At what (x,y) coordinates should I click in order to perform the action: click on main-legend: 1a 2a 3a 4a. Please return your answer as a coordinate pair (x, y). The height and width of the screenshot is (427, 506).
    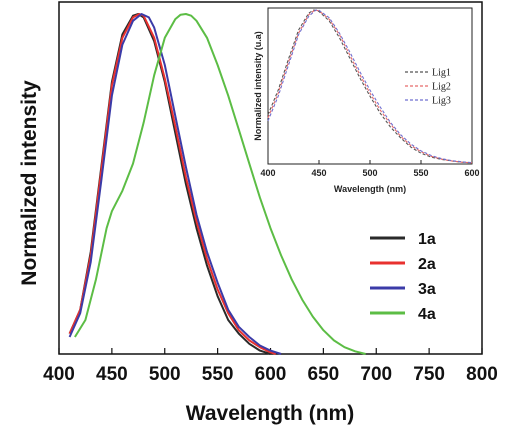
    Looking at the image, I should click on (403, 277).